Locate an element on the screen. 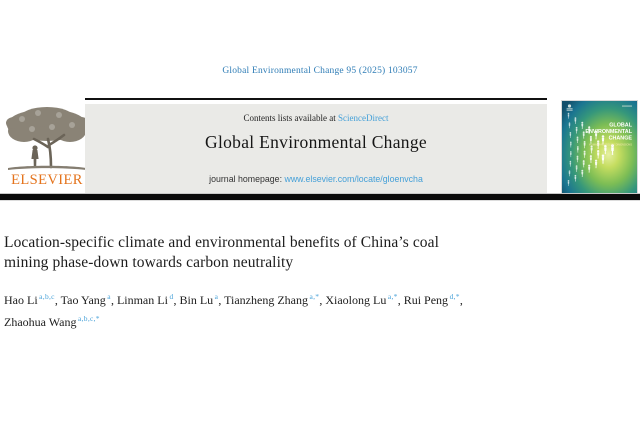  author-affiliation-superscript: a,b,c is located at coordinates (47, 296).